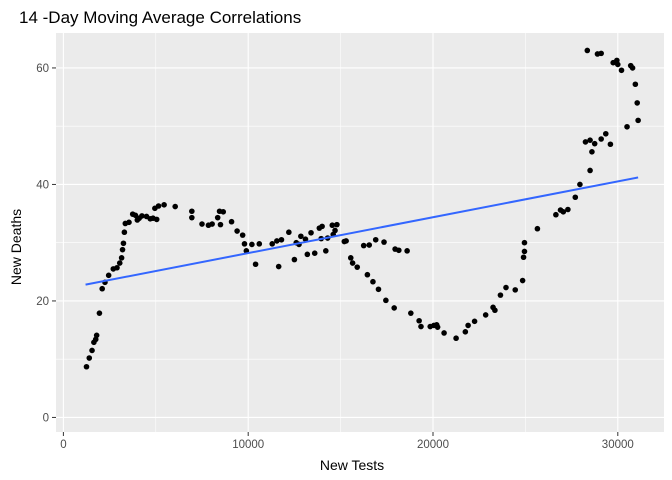 The image size is (672, 480). Describe the element at coordinates (46, 418) in the screenshot. I see `y-tick-label: 0` at that location.